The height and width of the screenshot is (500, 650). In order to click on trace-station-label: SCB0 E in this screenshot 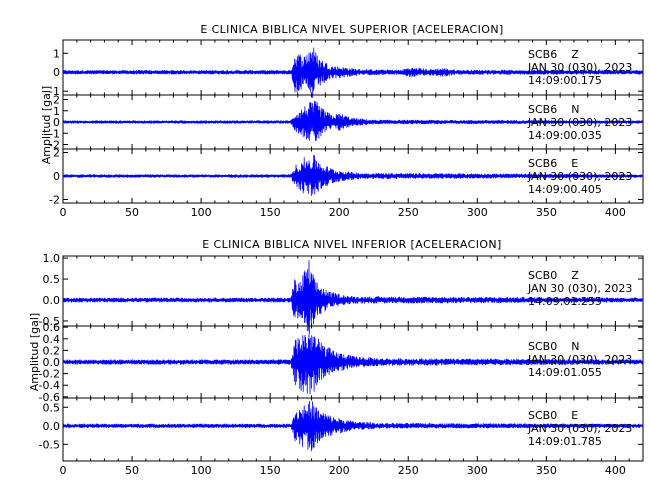, I will do `click(553, 415)`.